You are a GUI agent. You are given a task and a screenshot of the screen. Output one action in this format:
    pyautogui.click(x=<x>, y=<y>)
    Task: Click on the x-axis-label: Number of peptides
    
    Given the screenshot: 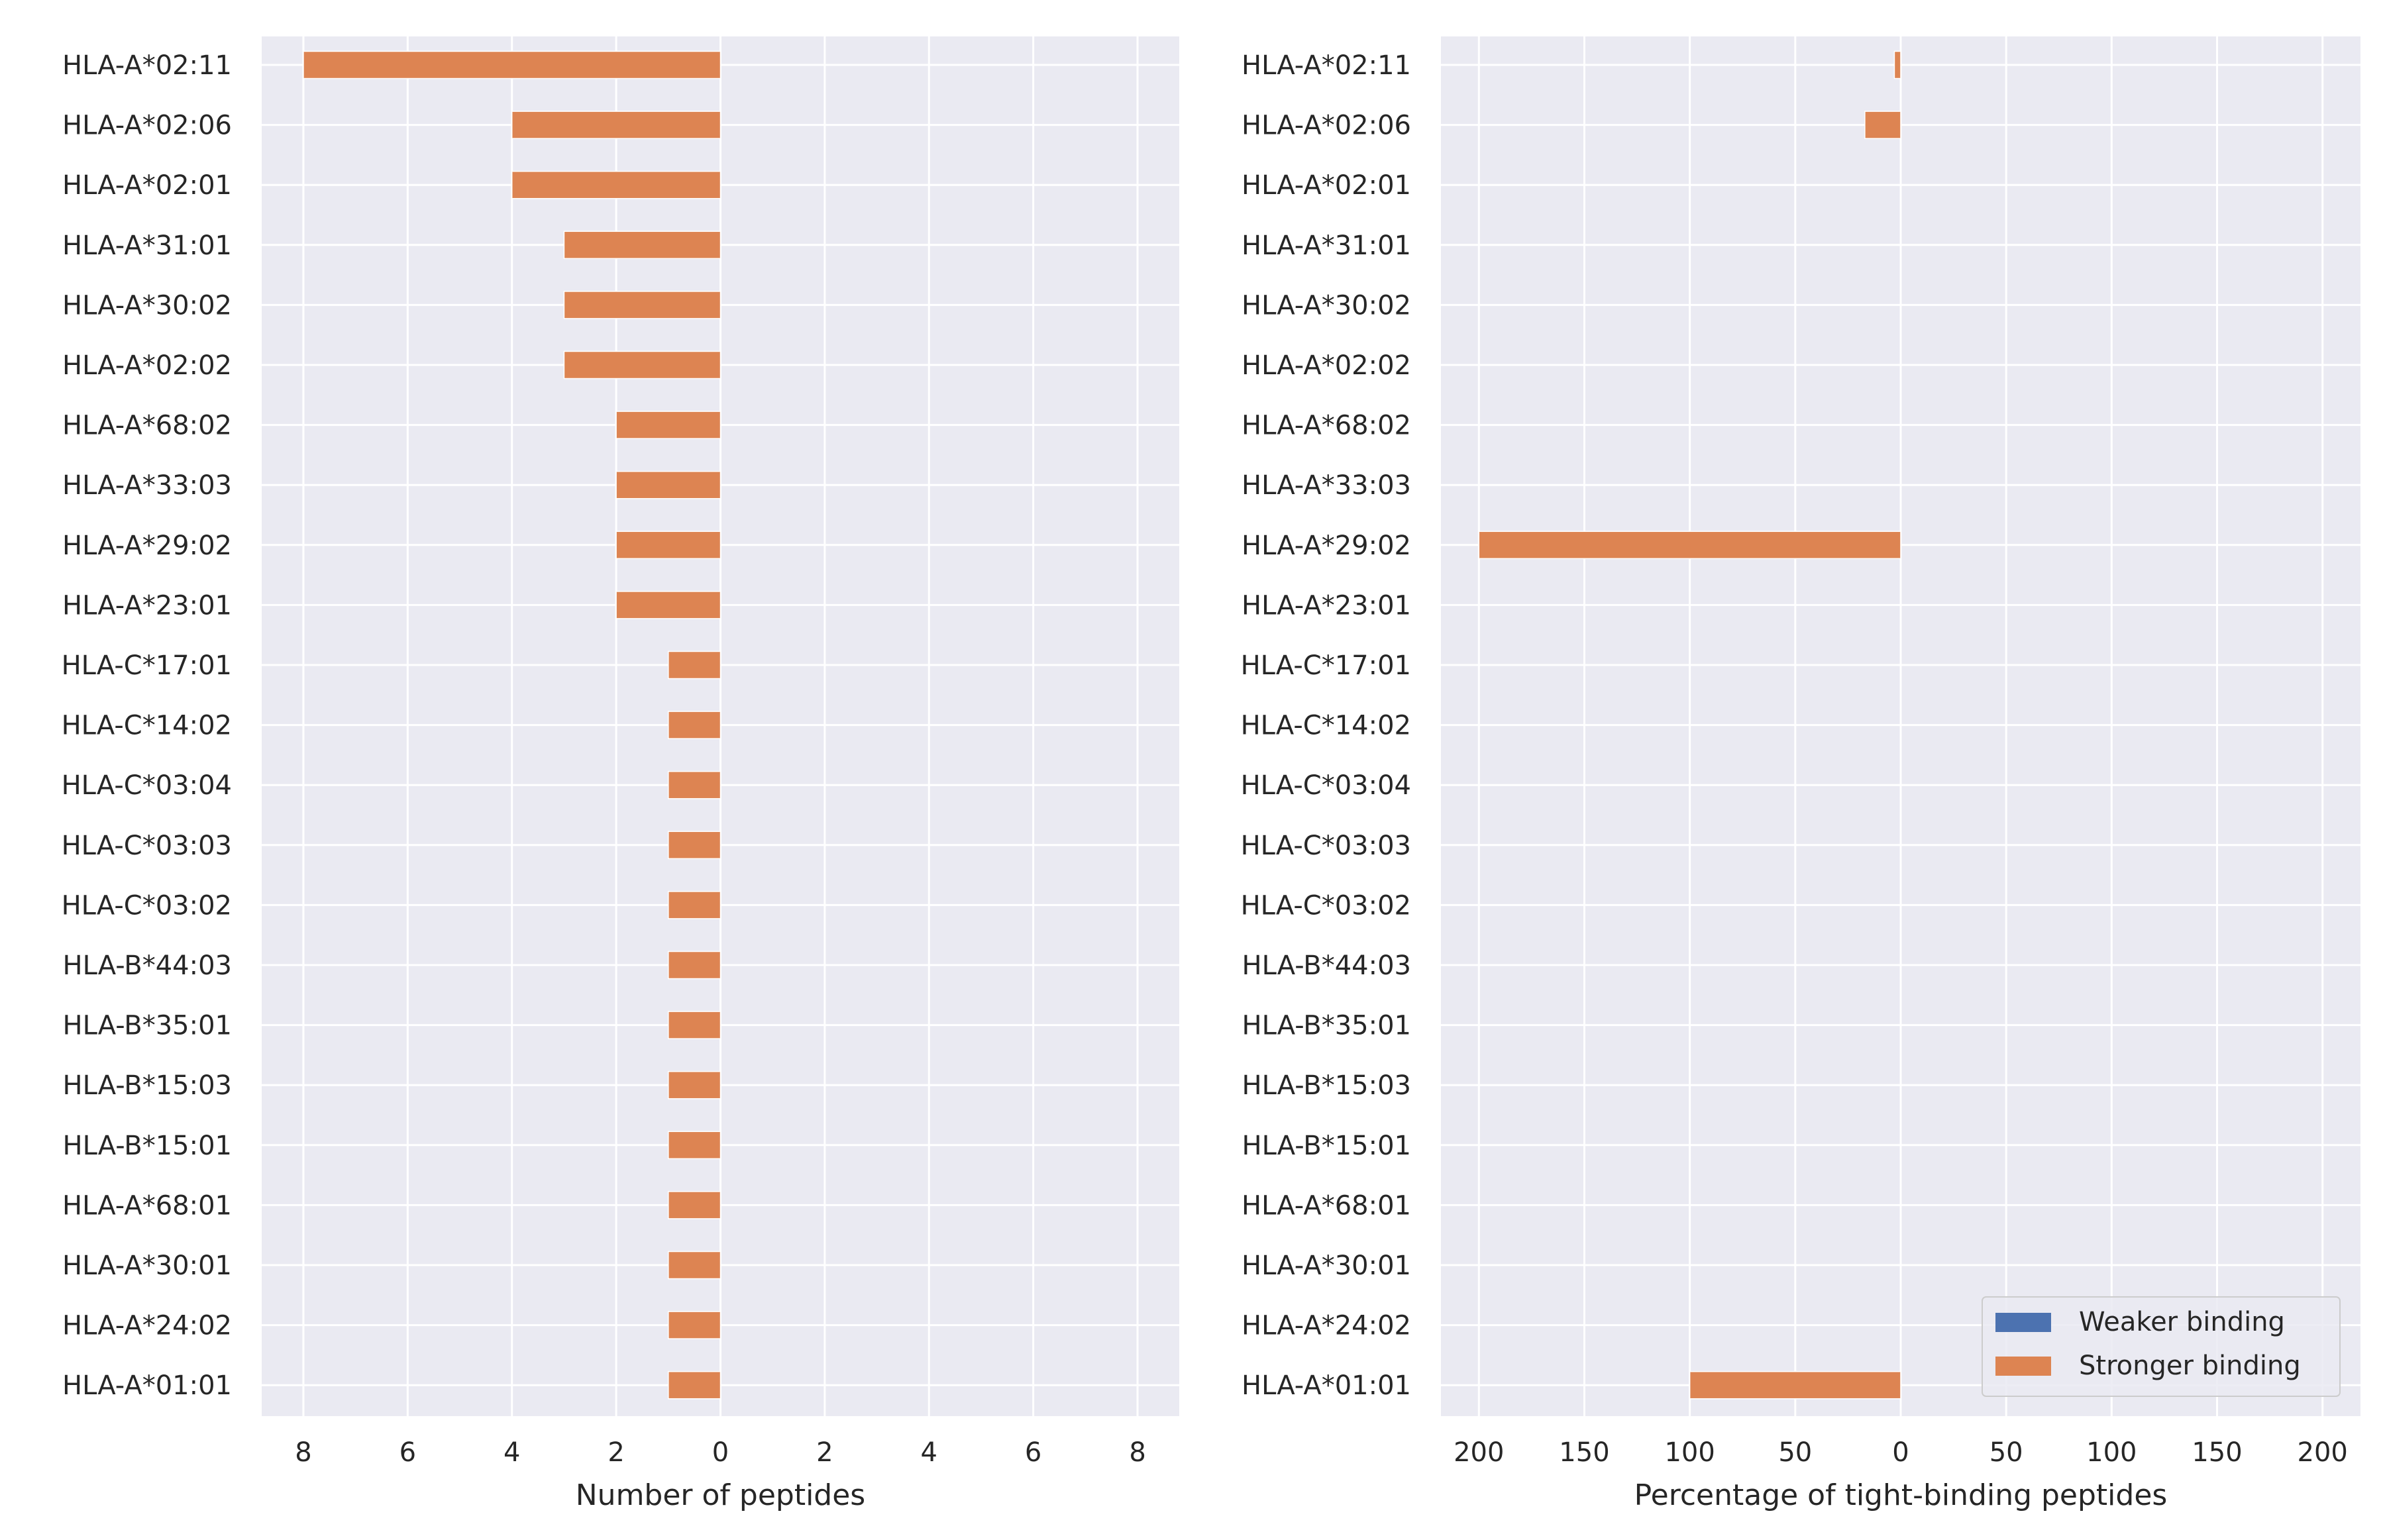 What is the action you would take?
    pyautogui.click(x=720, y=1495)
    